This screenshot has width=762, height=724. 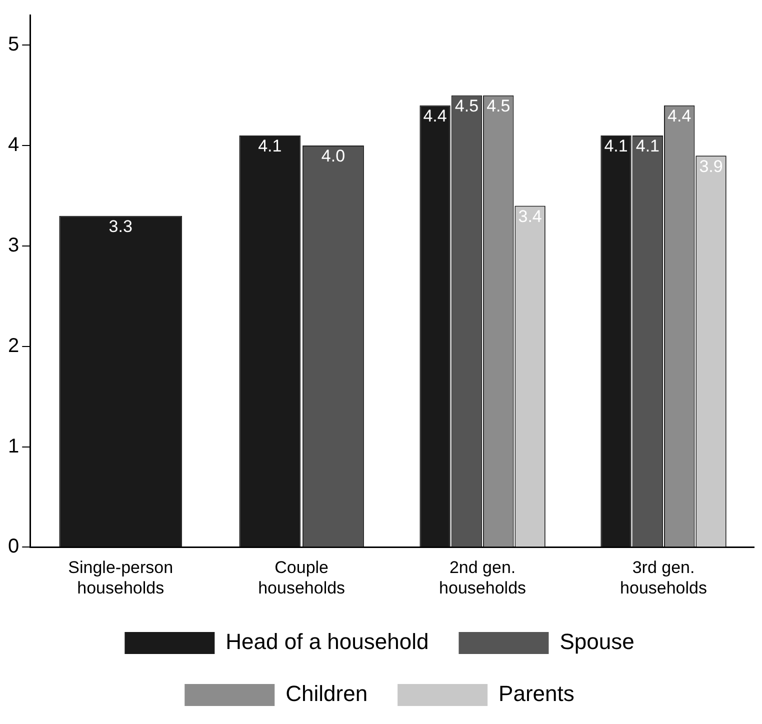 I want to click on x-tick-label: Couple households, so click(x=302, y=578).